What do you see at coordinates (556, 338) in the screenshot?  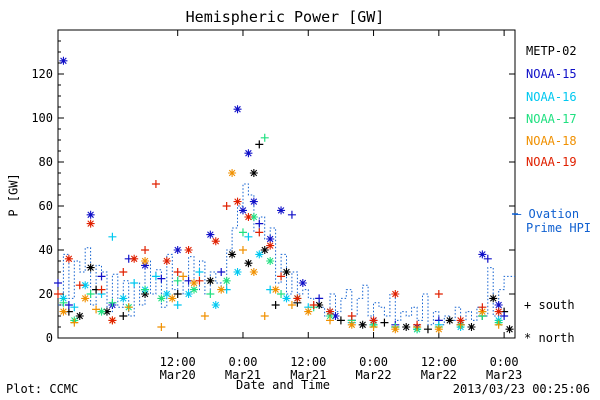 I see `north-label: north` at bounding box center [556, 338].